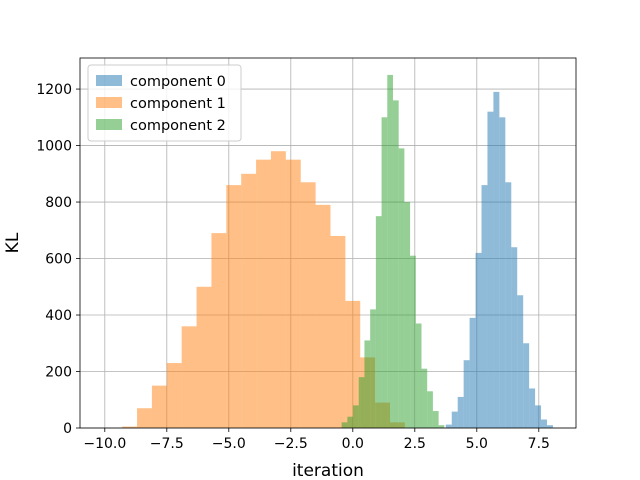 This screenshot has height=480, width=640. What do you see at coordinates (104, 444) in the screenshot?
I see `x-tick-label: −10.0` at bounding box center [104, 444].